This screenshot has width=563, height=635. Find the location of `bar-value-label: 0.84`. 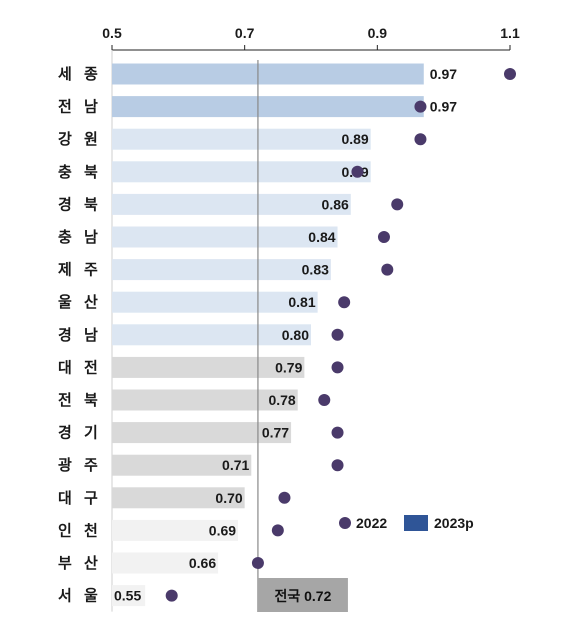

bar-value-label: 0.84 is located at coordinates (321, 237).